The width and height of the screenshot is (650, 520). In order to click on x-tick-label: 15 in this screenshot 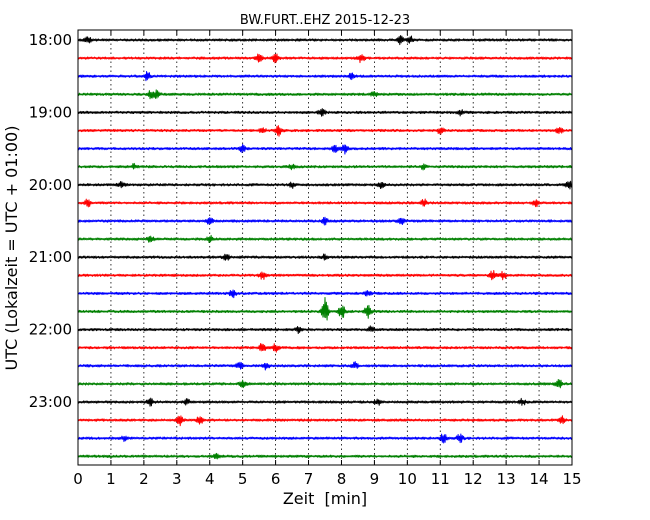, I will do `click(571, 479)`.